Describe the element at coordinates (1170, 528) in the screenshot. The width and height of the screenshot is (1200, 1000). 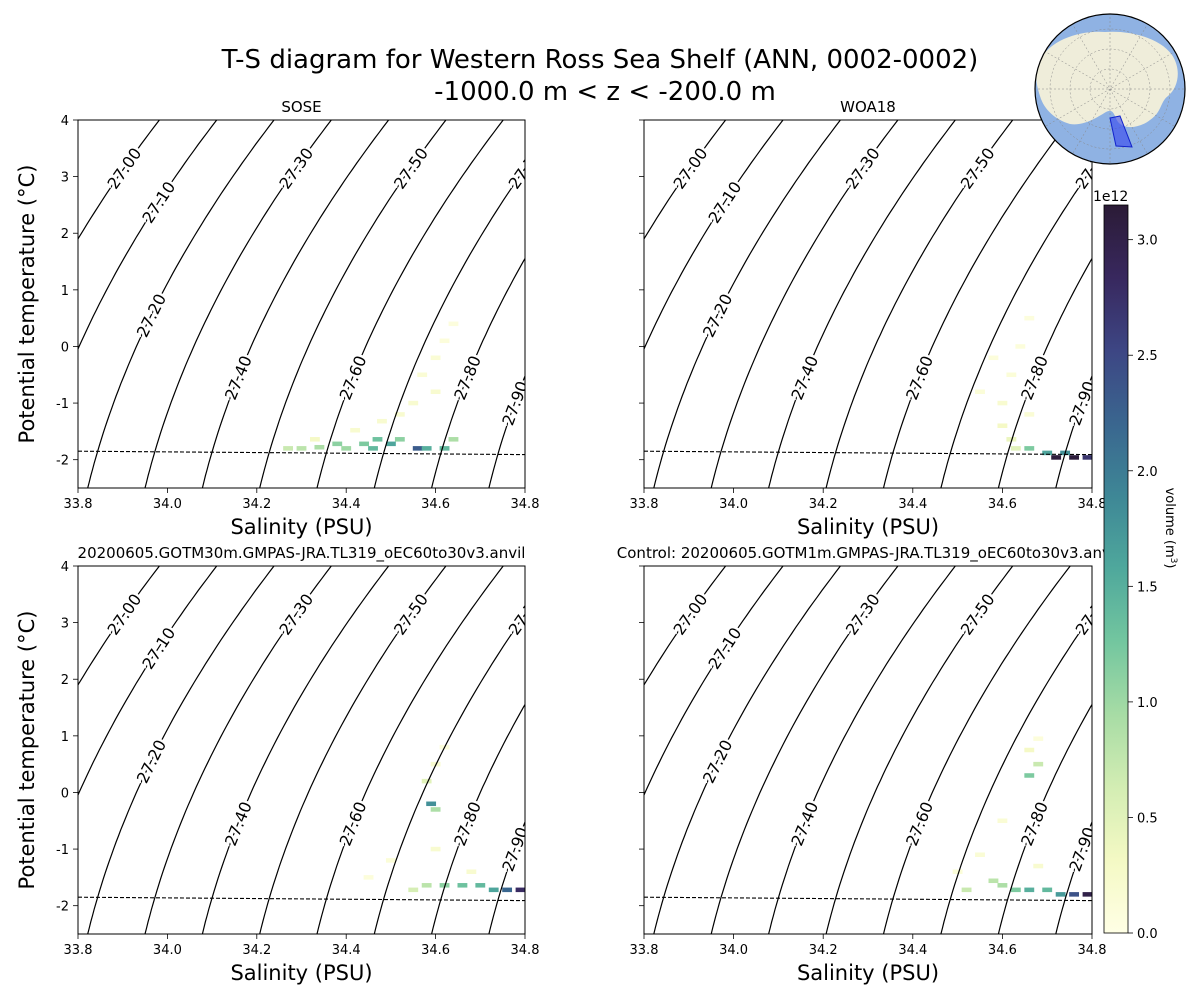
I see `colorbar-label: volume (m3)` at that location.